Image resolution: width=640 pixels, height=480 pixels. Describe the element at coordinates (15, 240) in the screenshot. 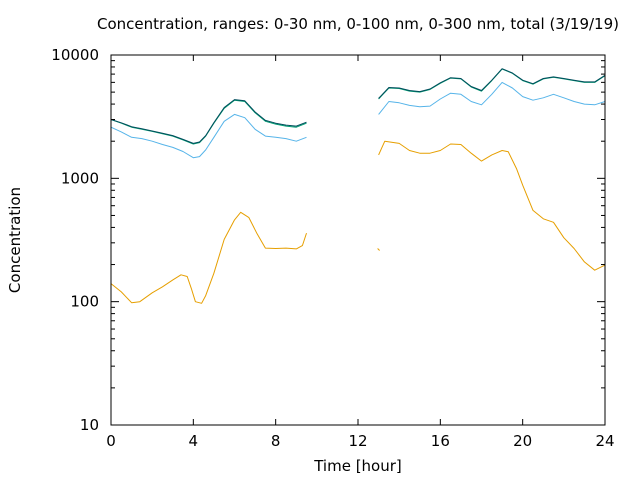

I see `y-axis-label: Concentration` at that location.